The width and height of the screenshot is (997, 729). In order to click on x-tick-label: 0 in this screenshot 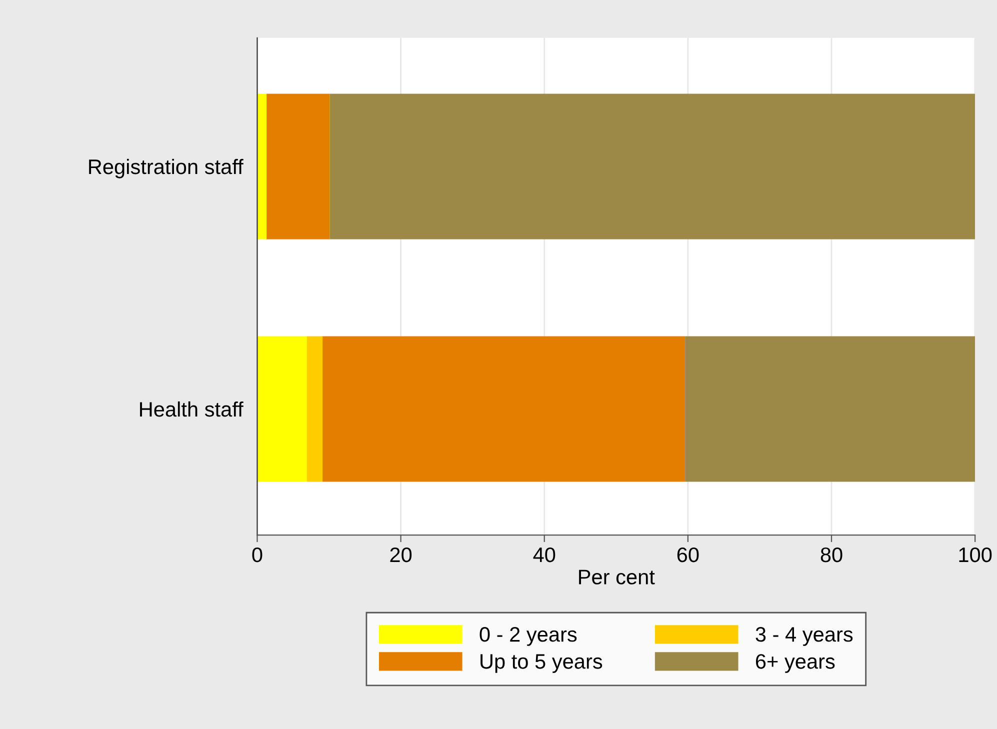, I will do `click(257, 554)`.